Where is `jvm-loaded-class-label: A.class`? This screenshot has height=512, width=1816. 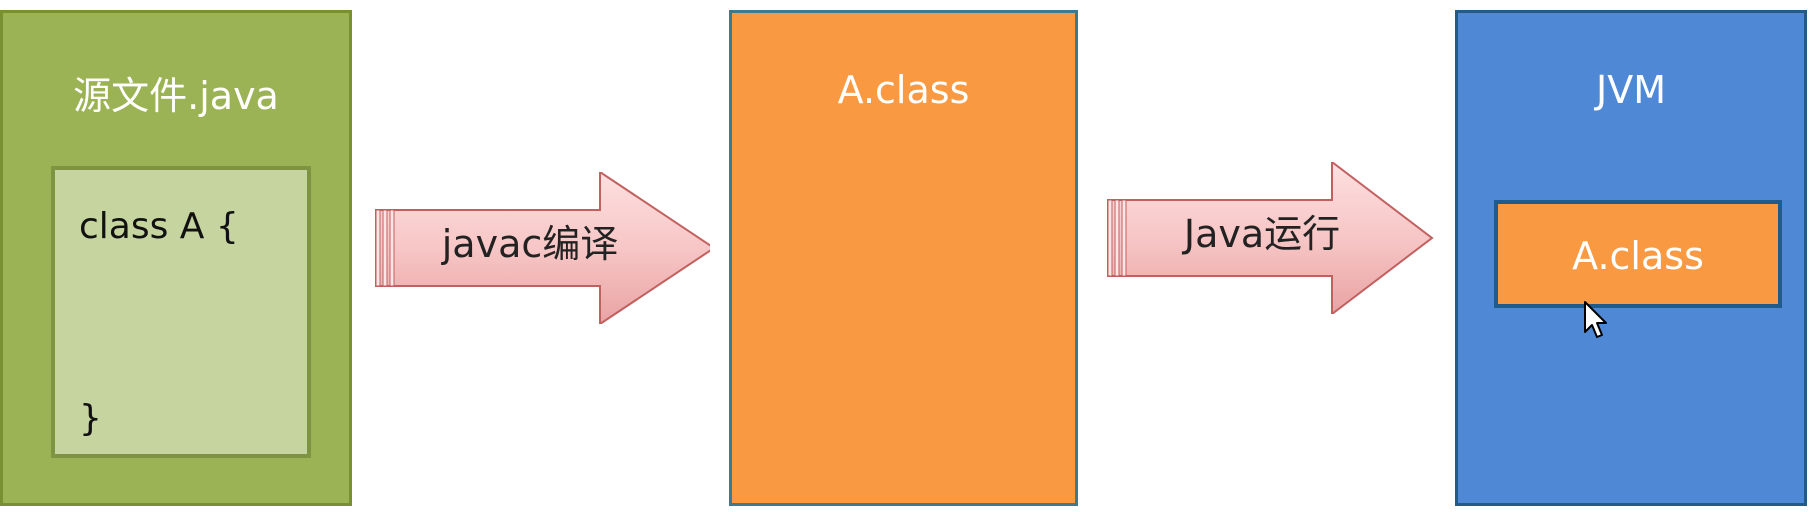
jvm-loaded-class-label: A.class is located at coordinates (1638, 256).